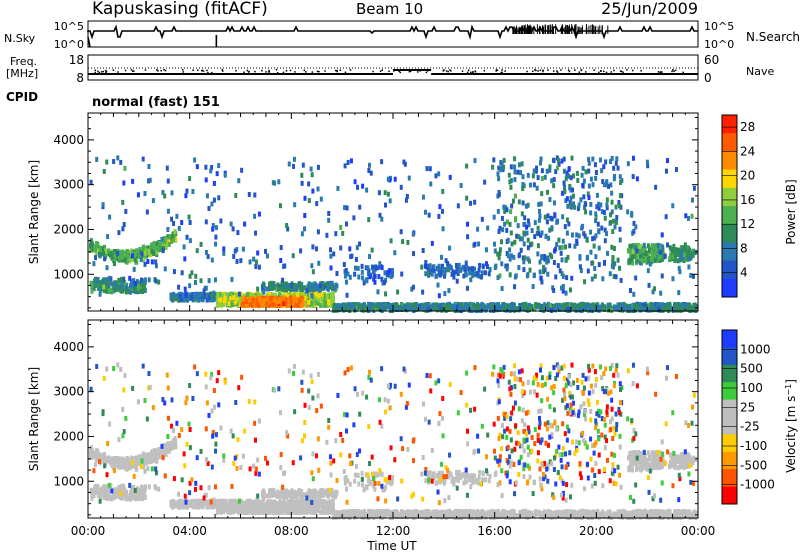 The height and width of the screenshot is (554, 800). Describe the element at coordinates (719, 44) in the screenshot. I see `nsearch-tick-bottom: 10^0` at that location.